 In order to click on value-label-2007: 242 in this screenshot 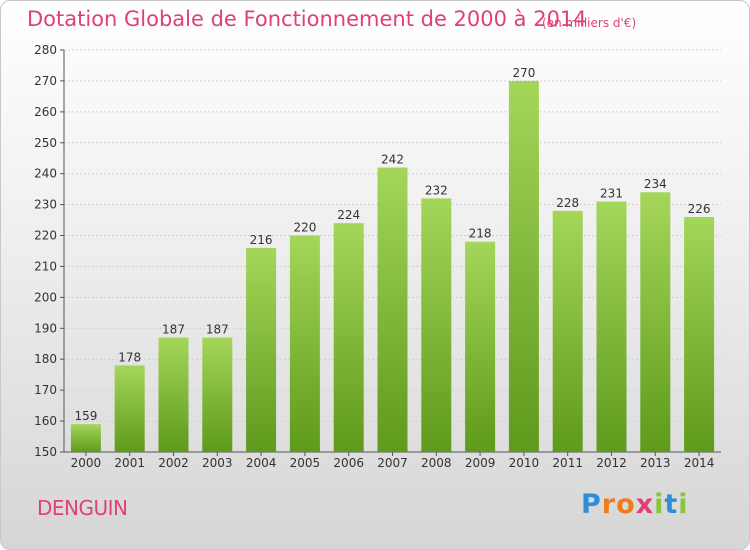, I will do `click(392, 160)`.